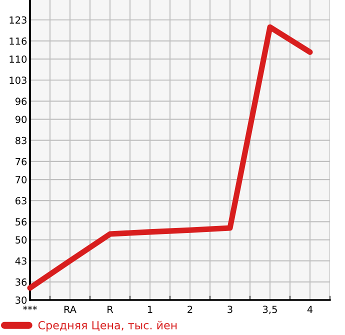  What do you see at coordinates (310, 309) in the screenshot?
I see `x-tick-label: 4` at bounding box center [310, 309].